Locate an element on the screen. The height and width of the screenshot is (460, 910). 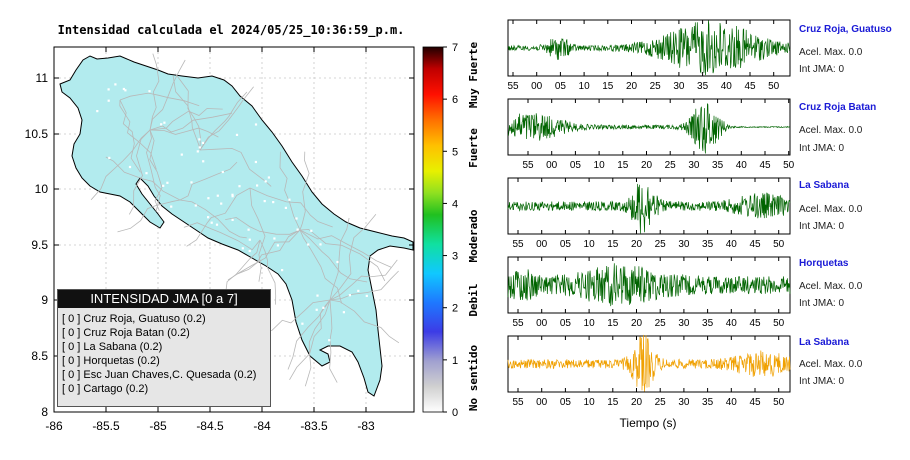
station-name: Cruz Roja Batan is located at coordinates (838, 107).